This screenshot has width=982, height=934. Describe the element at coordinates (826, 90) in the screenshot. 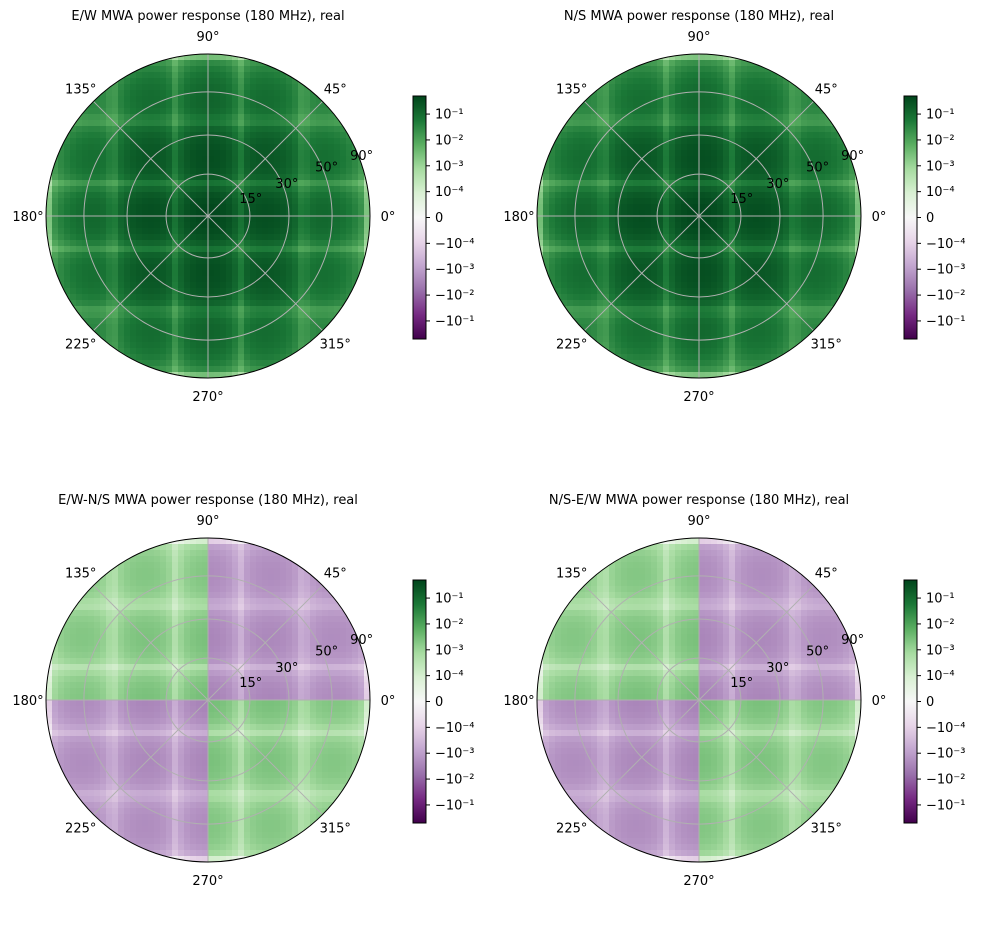

I see `angle-tick-label: 45°` at that location.